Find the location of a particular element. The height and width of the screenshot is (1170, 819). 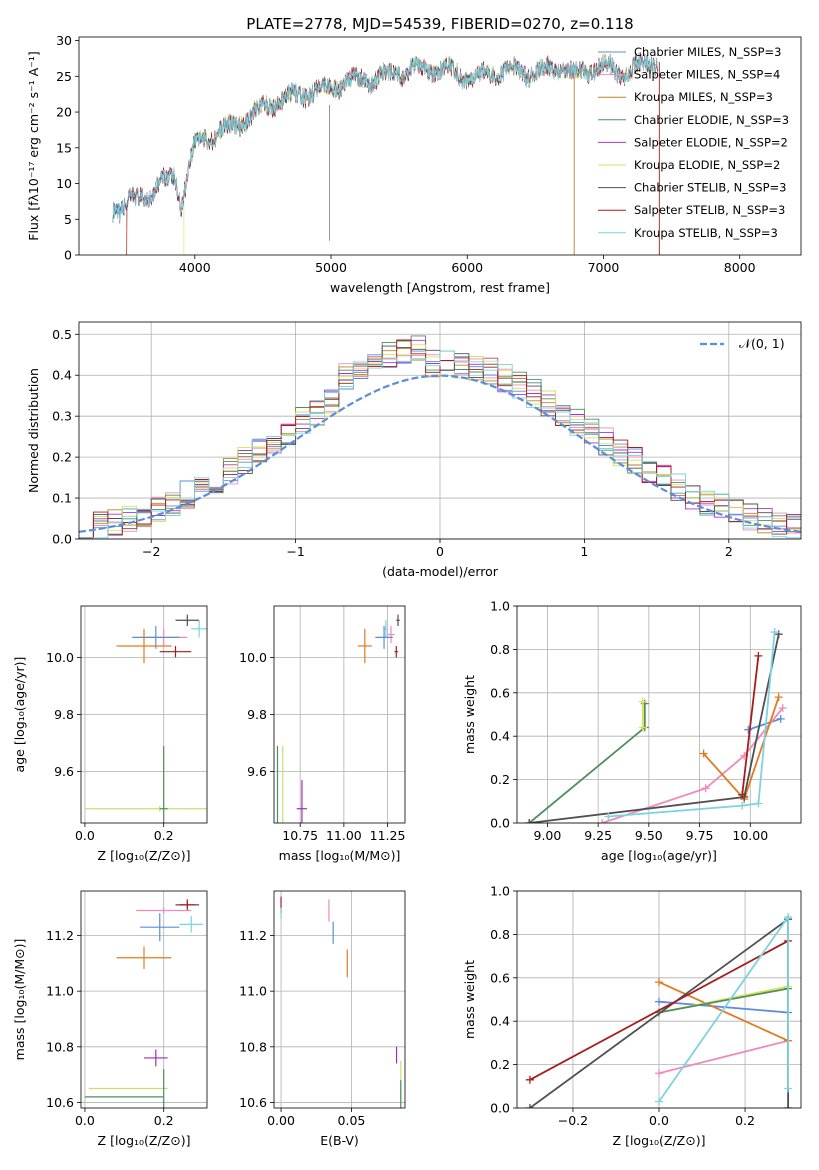

y-axis-label: mass weight is located at coordinates (469, 714).